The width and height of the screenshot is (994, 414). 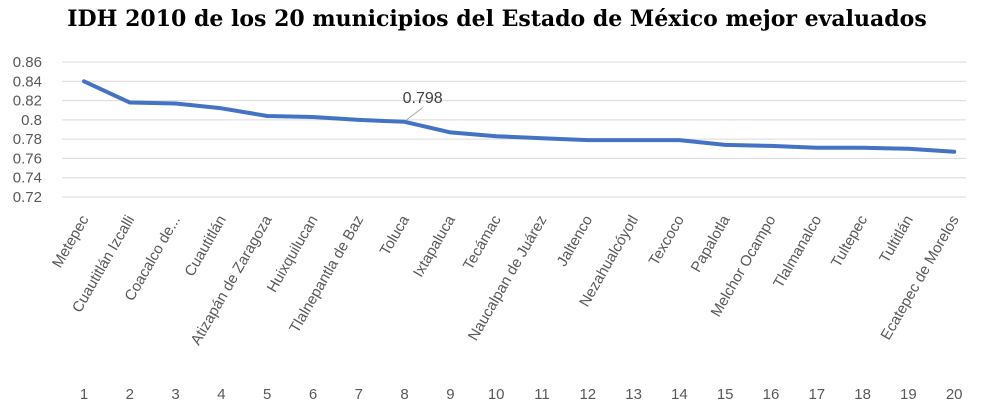 What do you see at coordinates (31, 120) in the screenshot?
I see `y-tick-label: 0.8` at bounding box center [31, 120].